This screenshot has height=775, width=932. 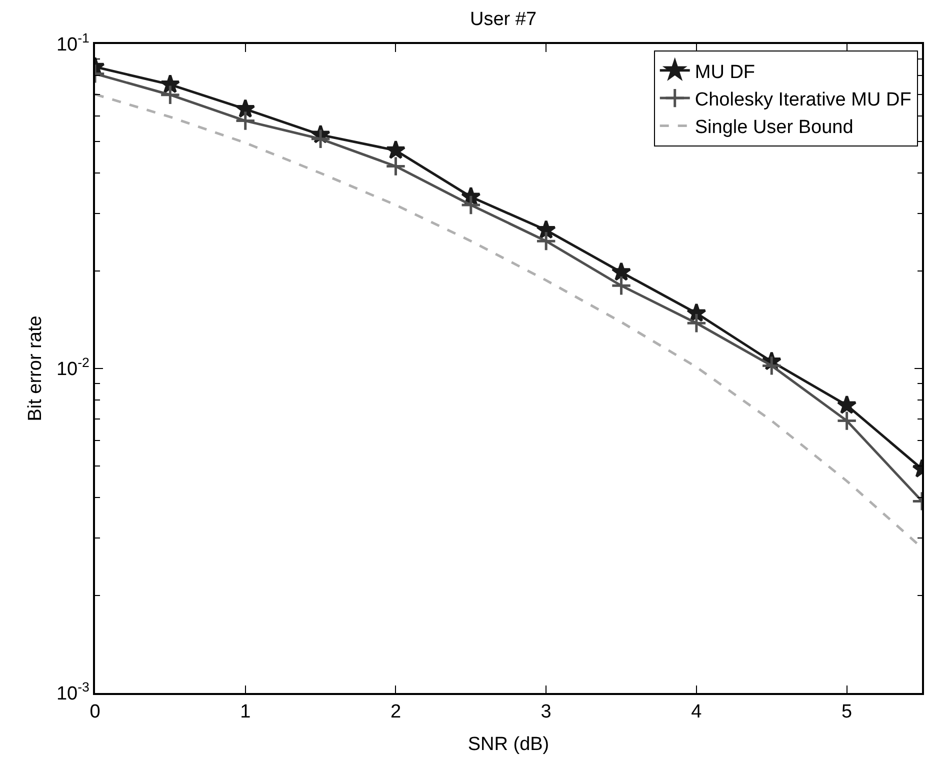 I want to click on legend-label: MU DF, so click(x=725, y=72).